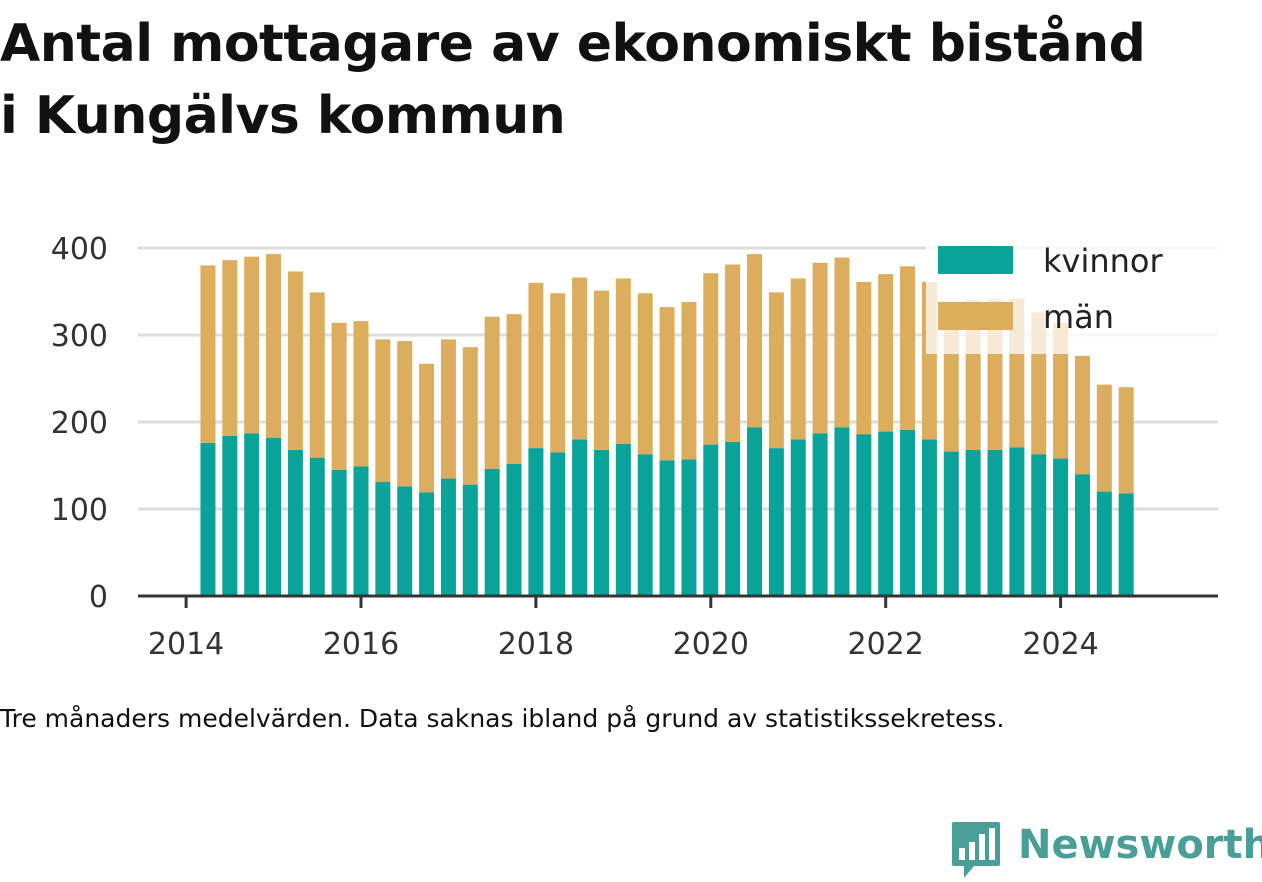 The image size is (1262, 882). I want to click on y-tick-label: 0, so click(98, 597).